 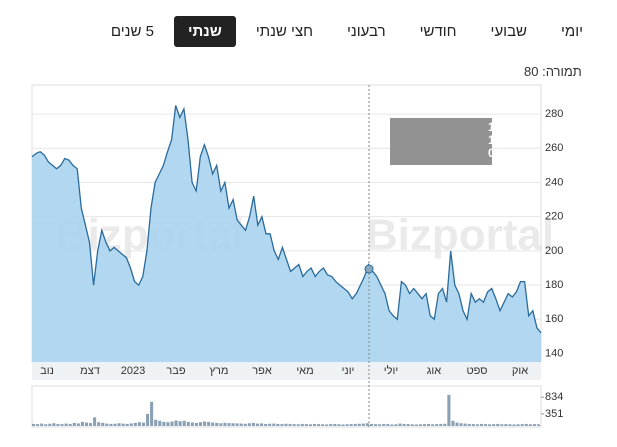 I want to click on tooltip, so click(x=441, y=141).